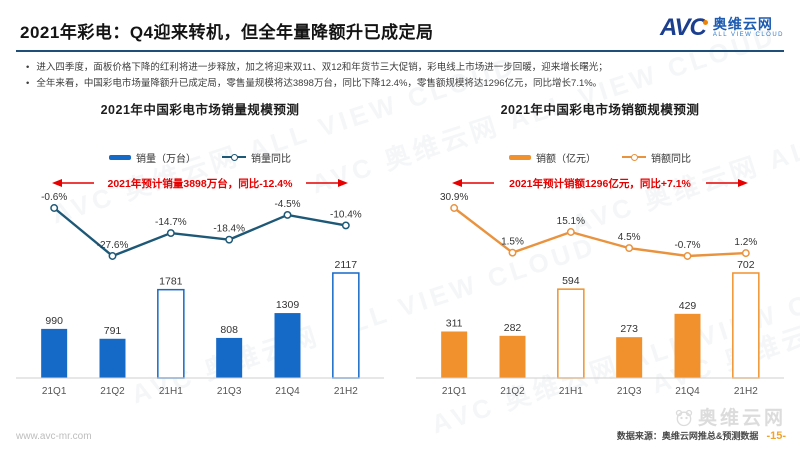  Describe the element at coordinates (571, 281) in the screenshot. I see `bar-value-label: 594` at that location.